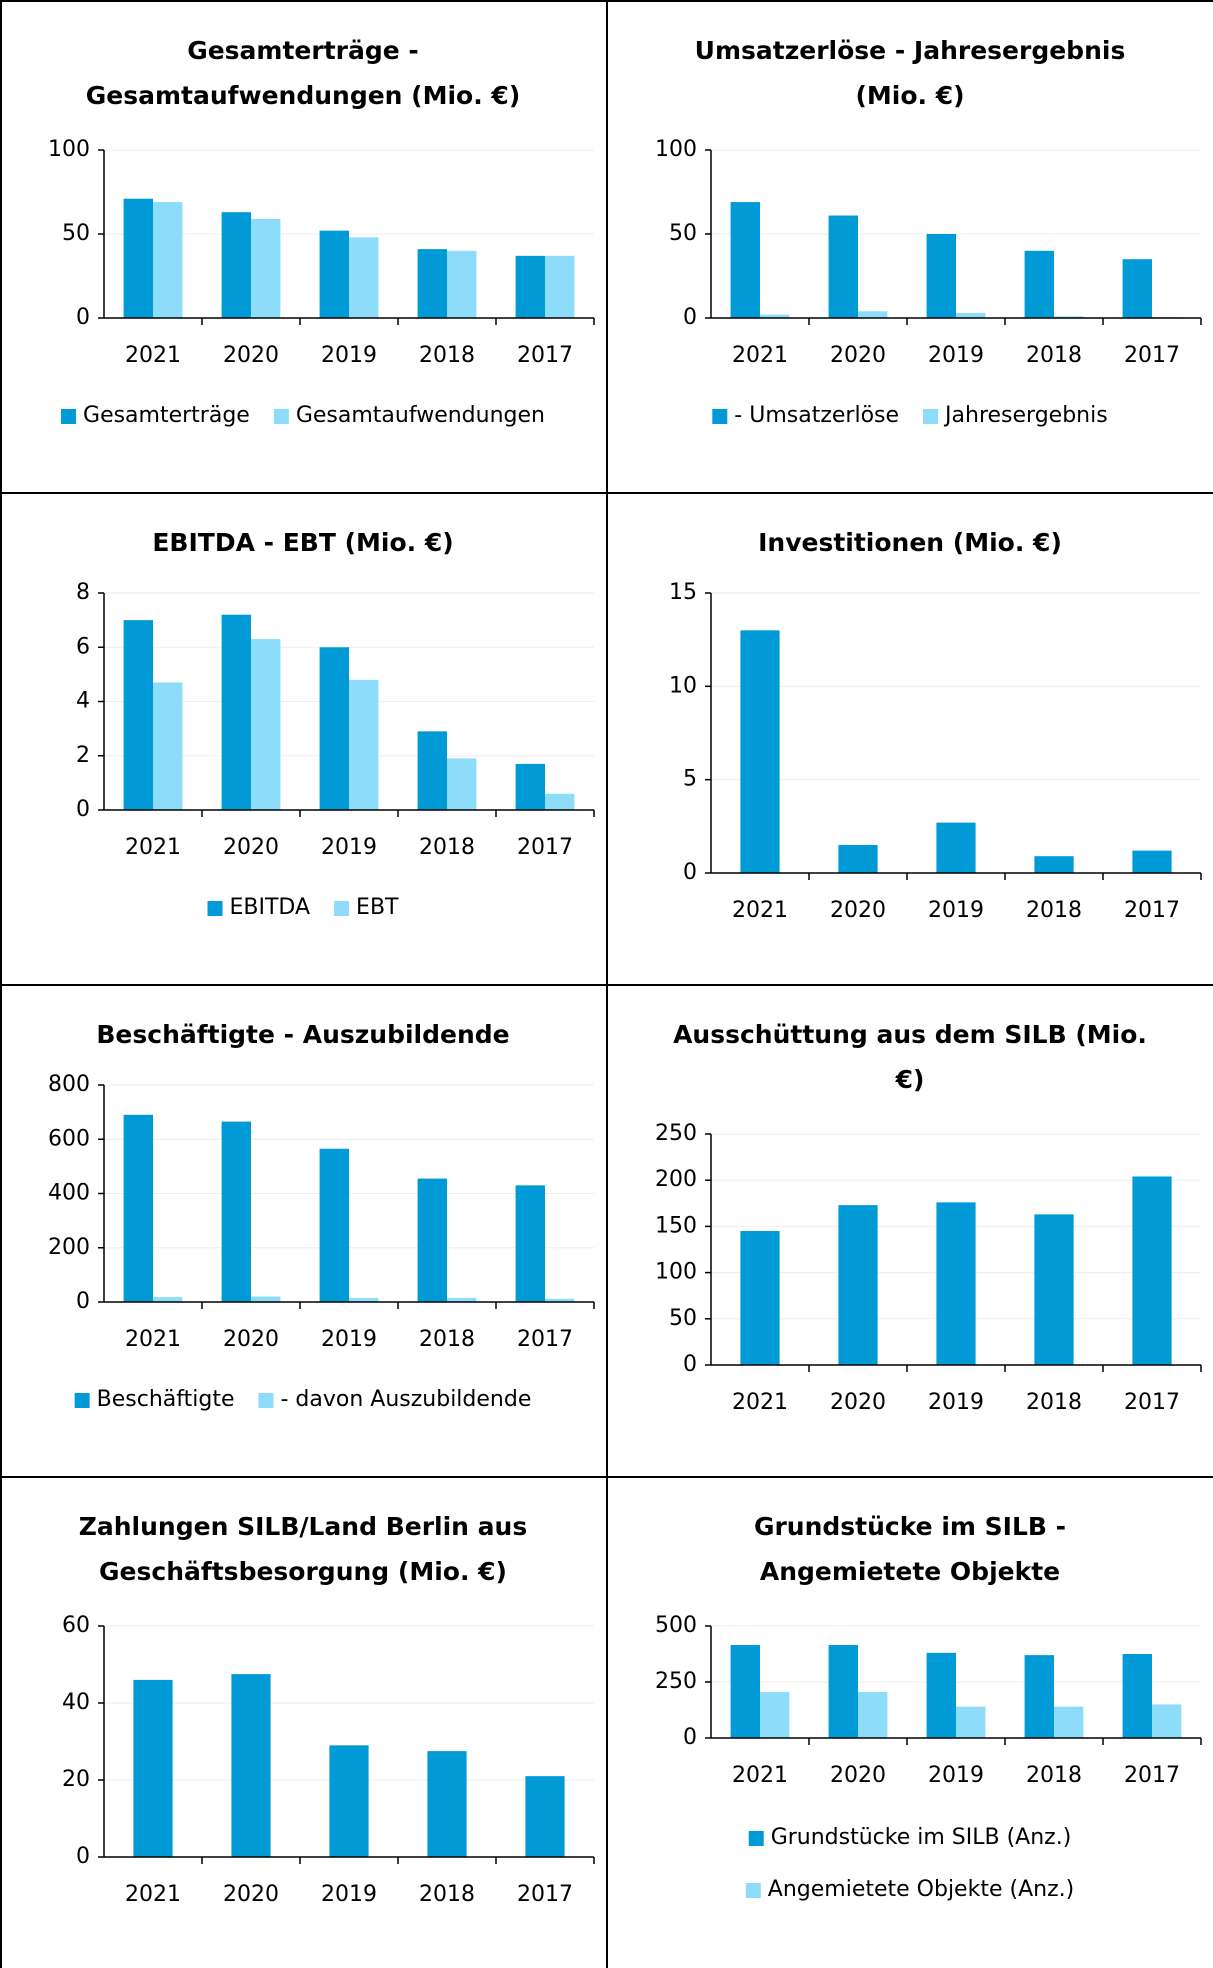 This screenshot has height=1968, width=1213. Describe the element at coordinates (83, 701) in the screenshot. I see `y-tick-label: 4` at that location.